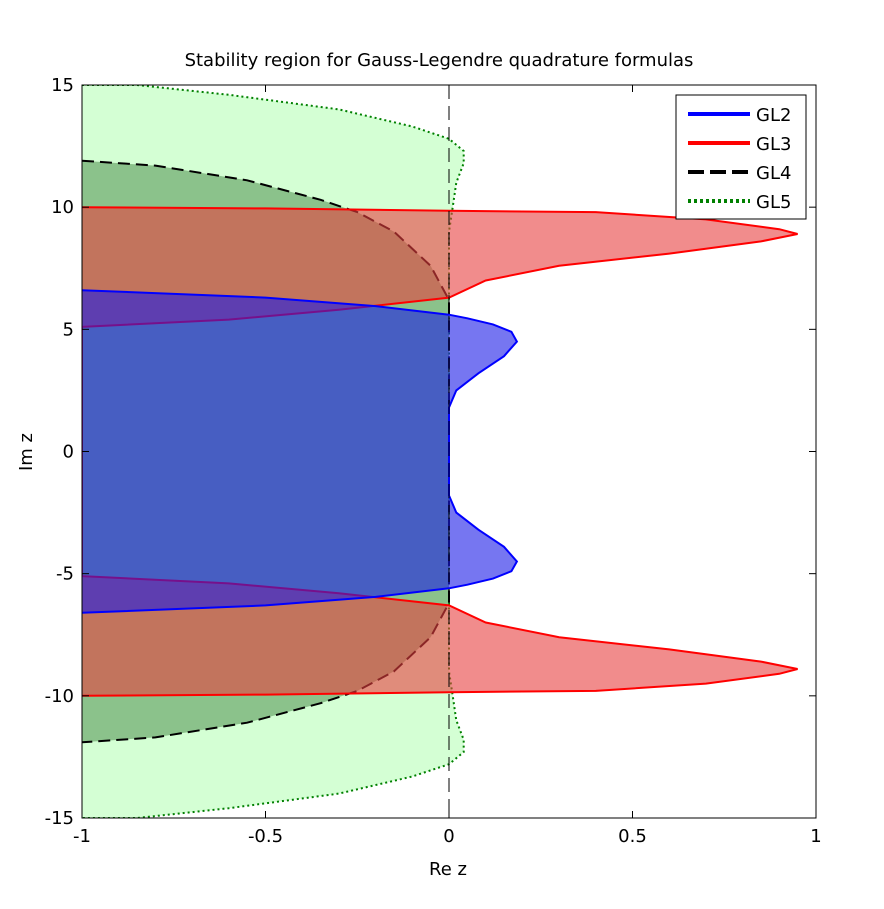 The image size is (884, 909). Describe the element at coordinates (448, 869) in the screenshot. I see `x-axis-label: Re z` at that location.